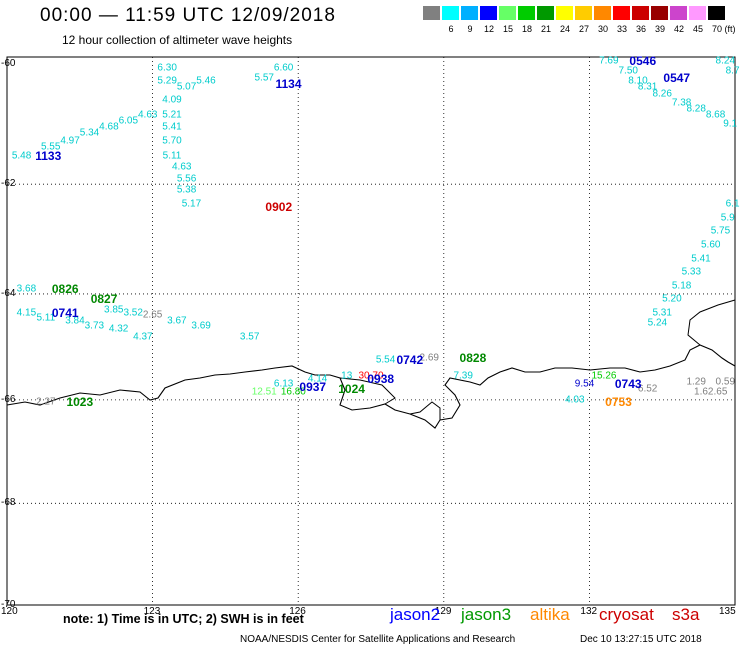 The height and width of the screenshot is (650, 740). Describe the element at coordinates (691, 272) in the screenshot. I see `wave-height-reading: 5.33` at that location.